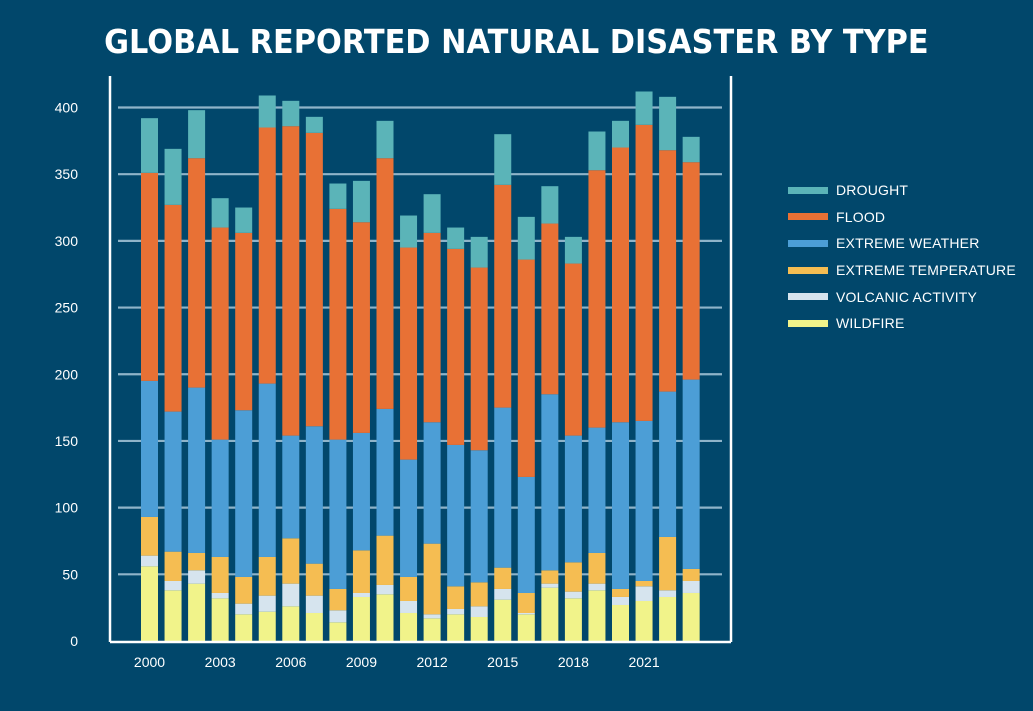 Image resolution: width=1033 pixels, height=711 pixels. I want to click on bar-segment-drought-2023, so click(691, 149).